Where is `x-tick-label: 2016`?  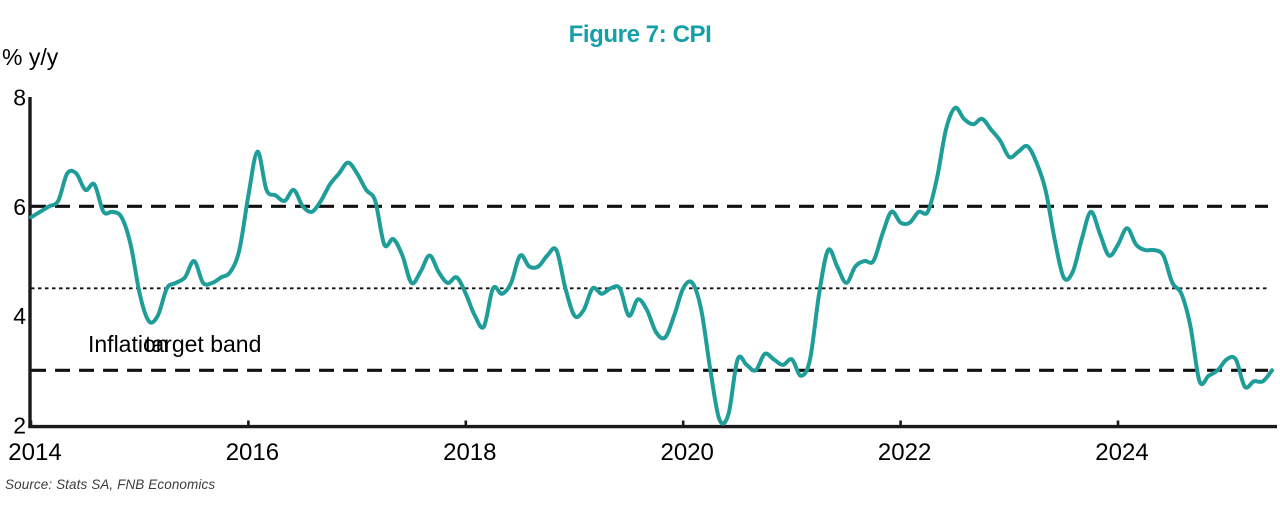 x-tick-label: 2016 is located at coordinates (252, 452).